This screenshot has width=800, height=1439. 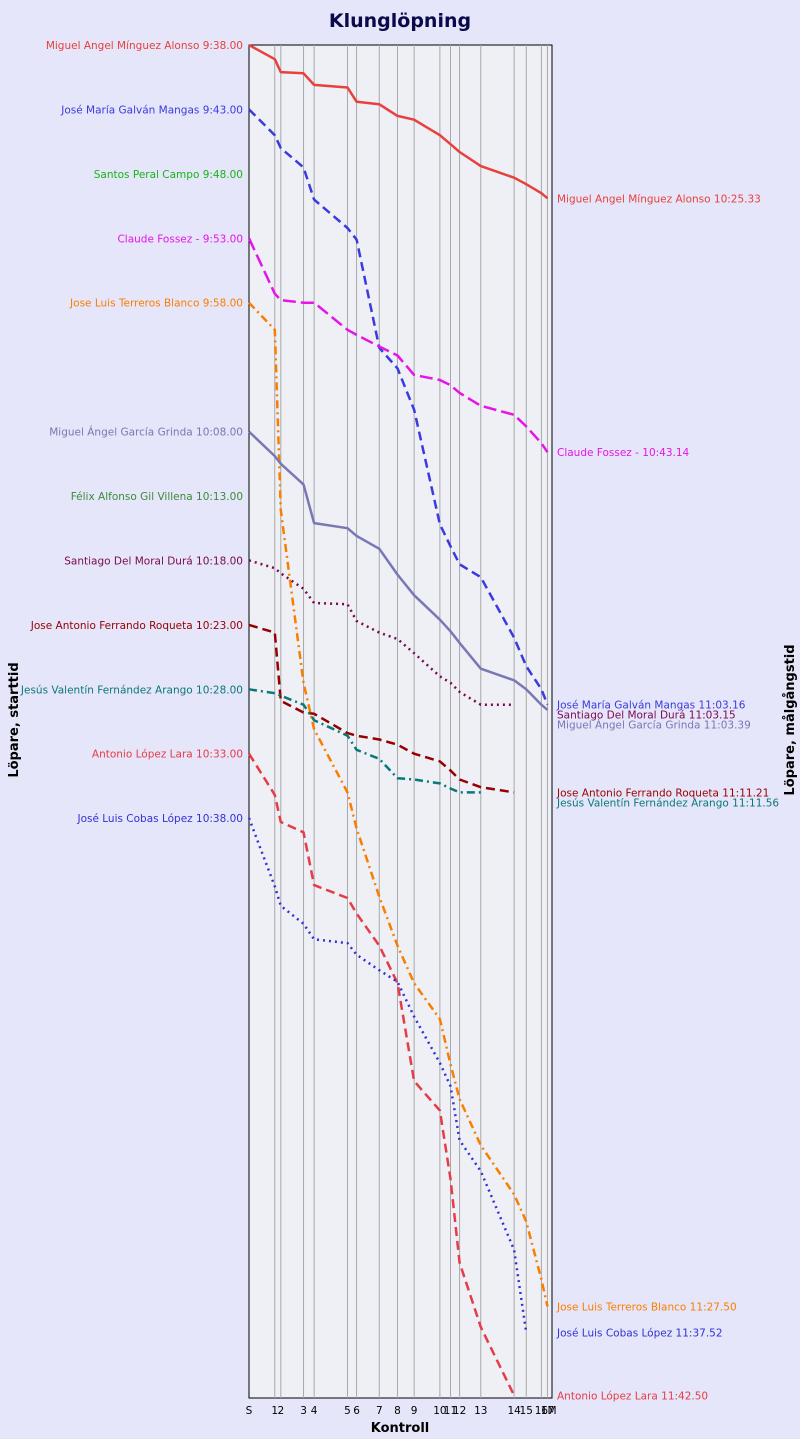 What do you see at coordinates (480, 1411) in the screenshot?
I see `x-tick-label: 13` at bounding box center [480, 1411].